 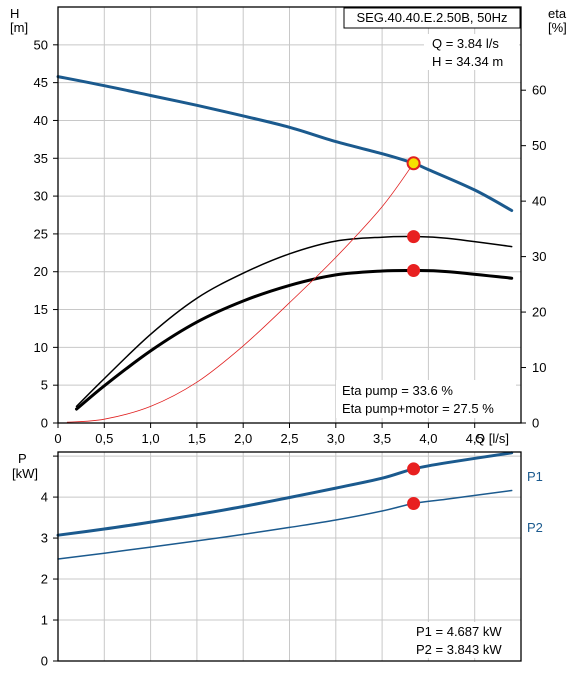 I want to click on x-tick-label: 2,5, so click(x=289, y=438).